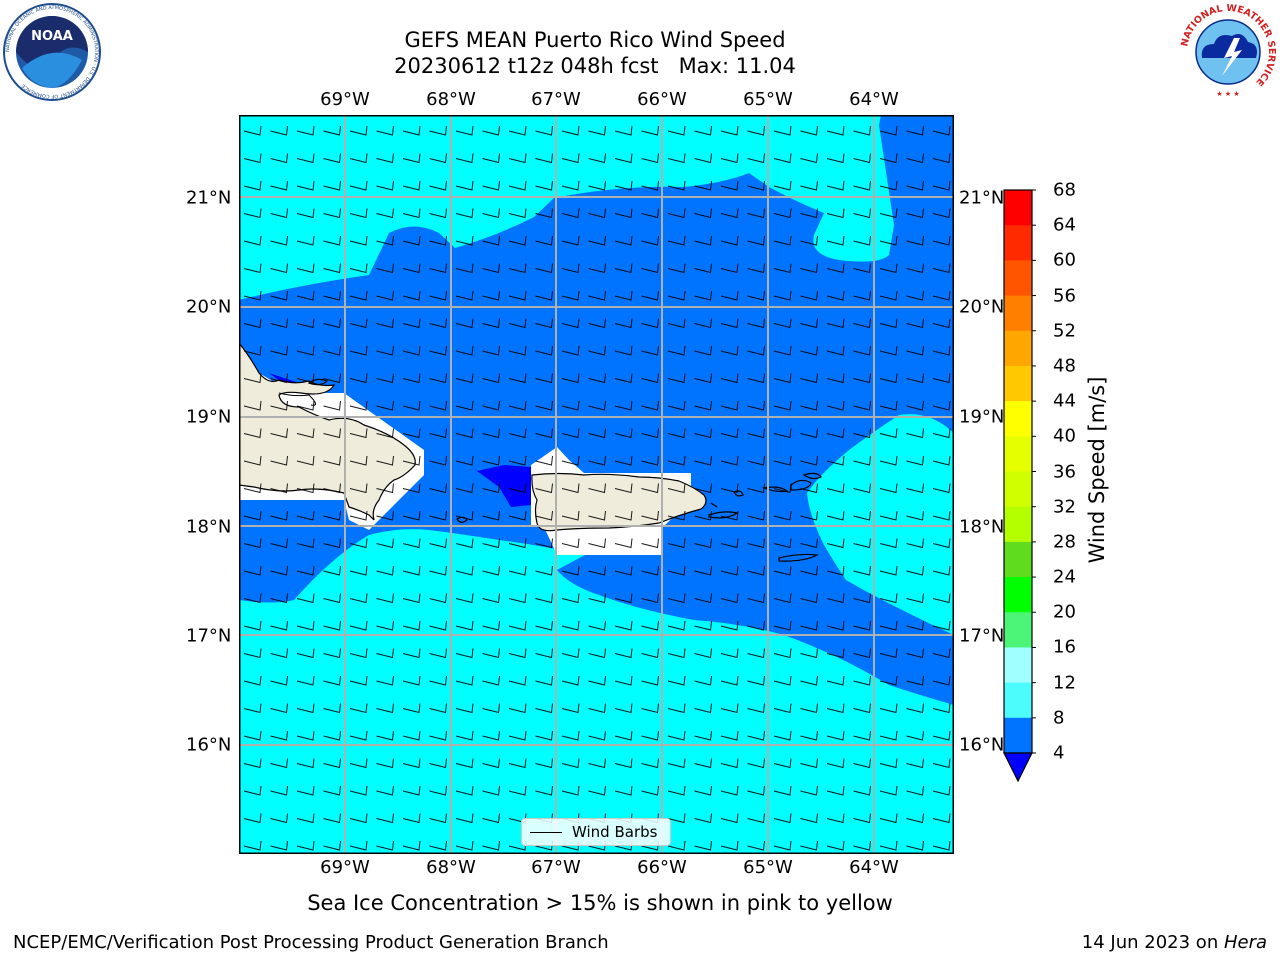 The image size is (1280, 960). I want to click on colorbar-tick-label: 16, so click(1064, 647).